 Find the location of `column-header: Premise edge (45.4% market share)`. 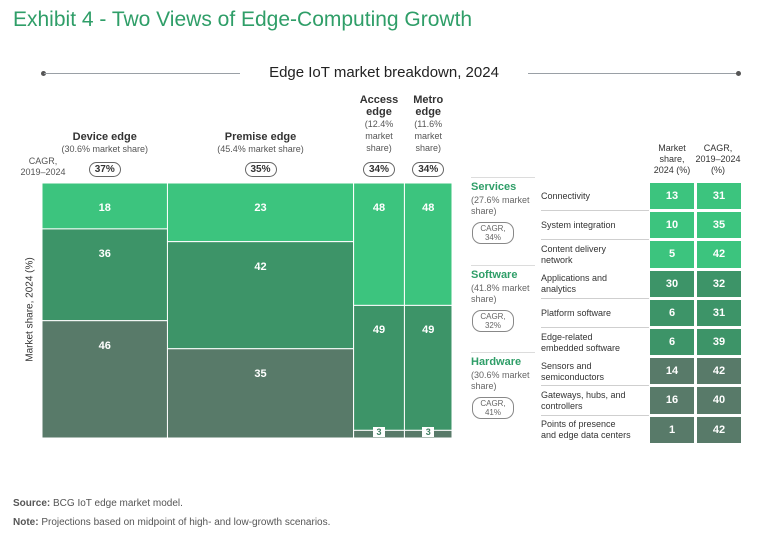

column-header: Premise edge (45.4% market share) is located at coordinates (260, 143).